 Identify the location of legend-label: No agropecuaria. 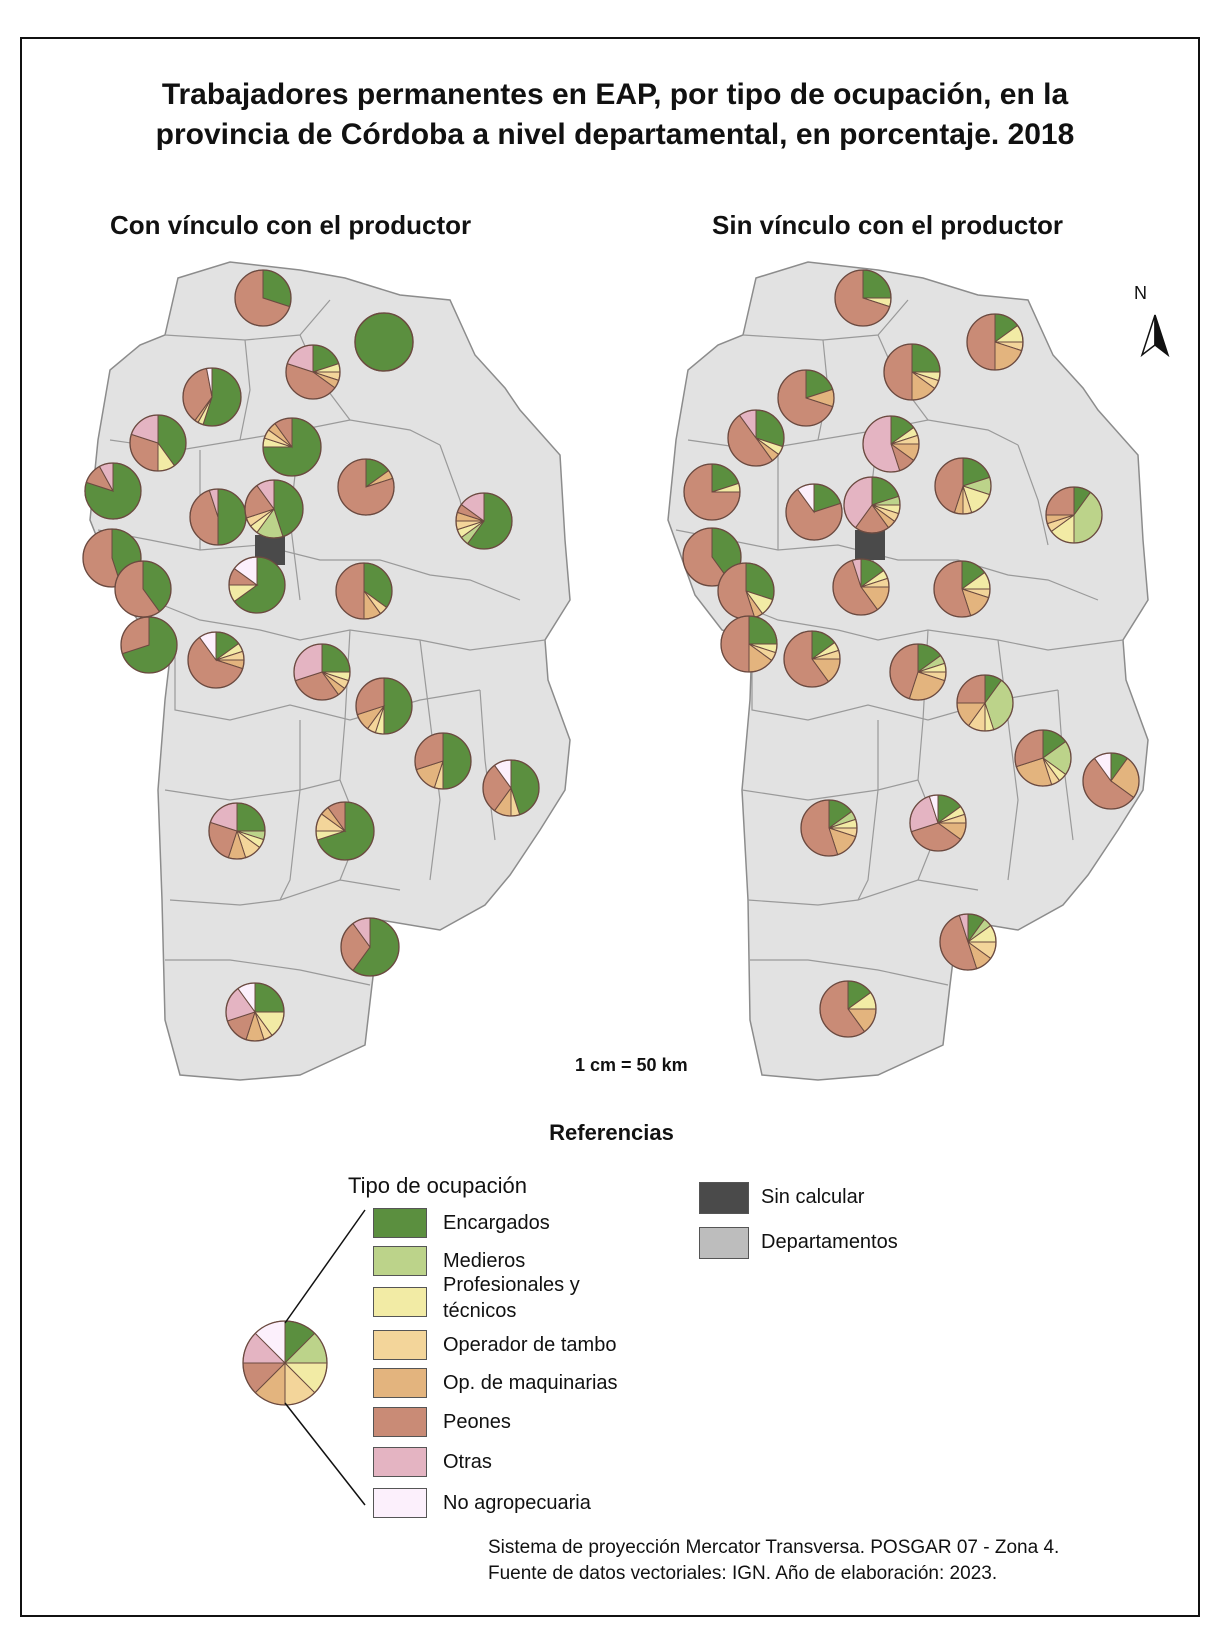
(517, 1503).